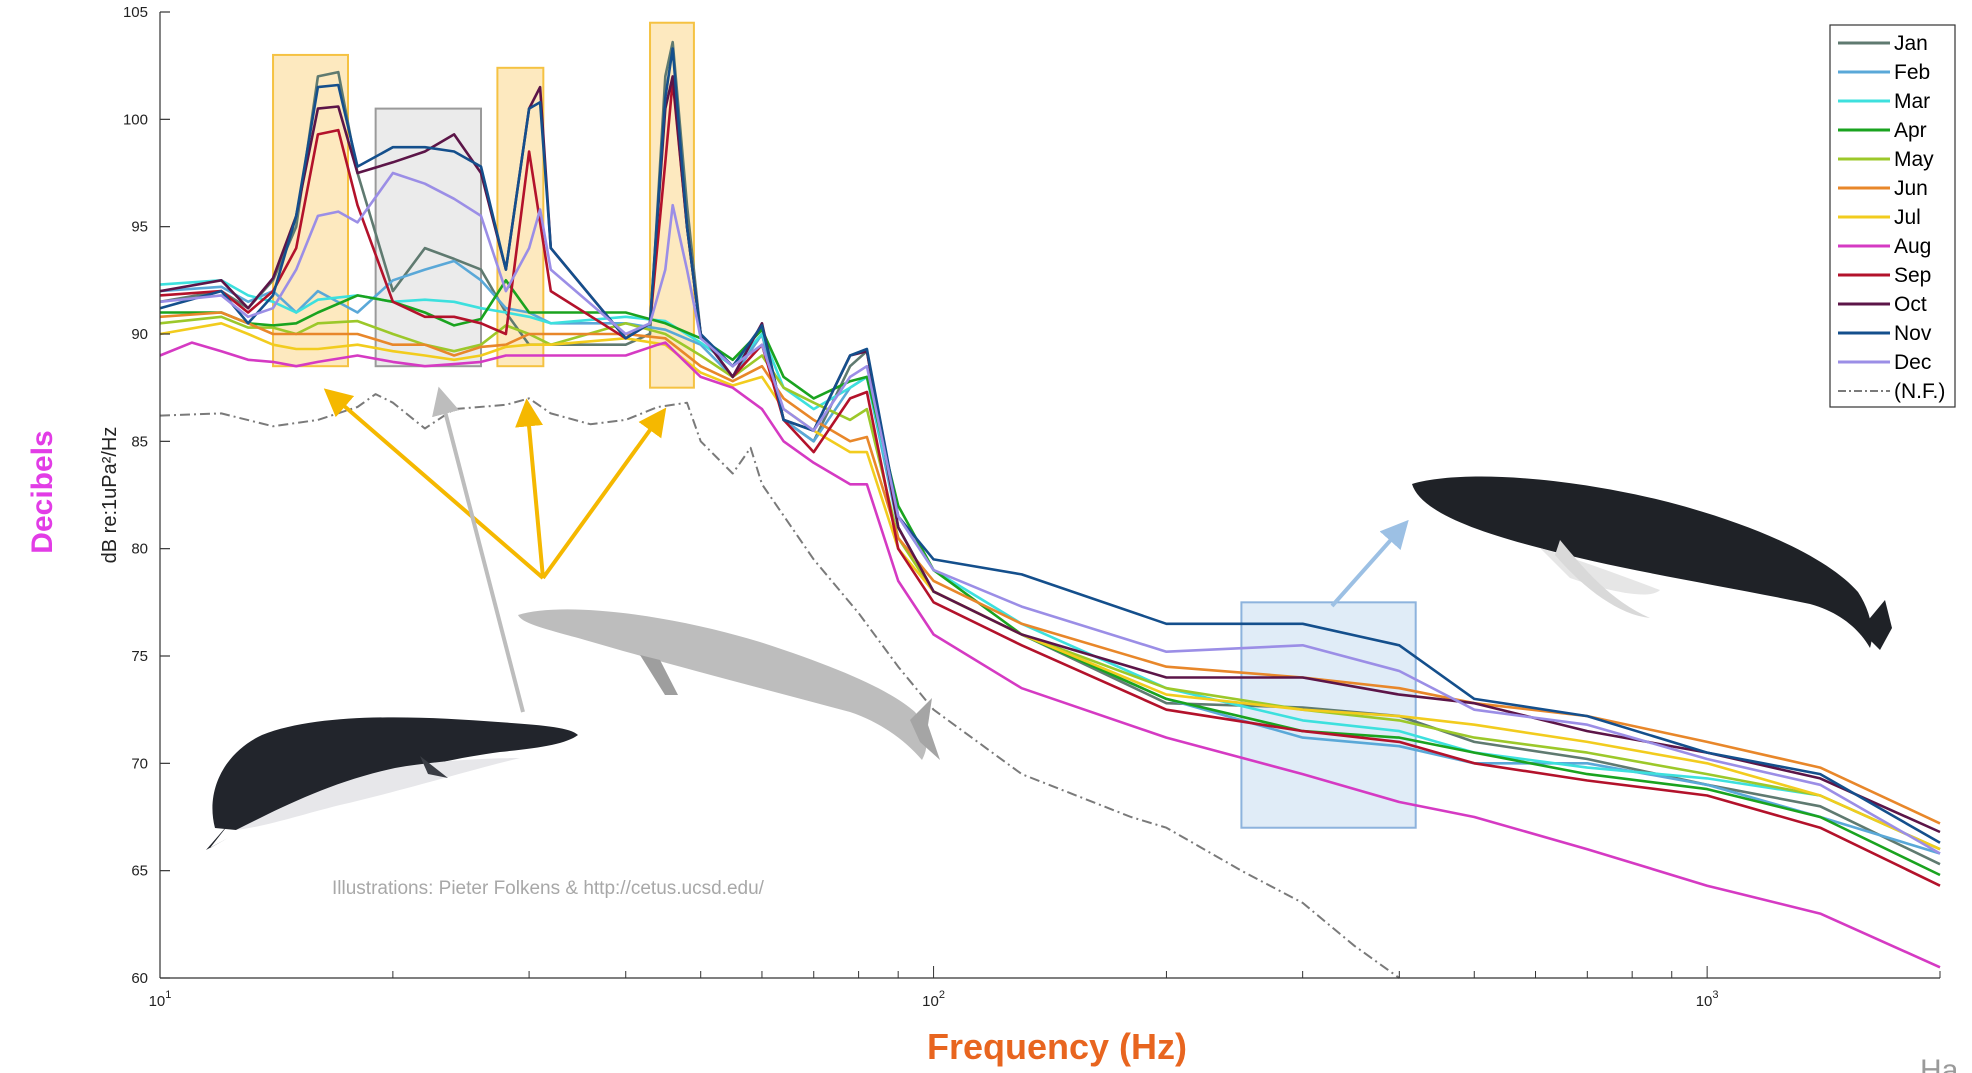  What do you see at coordinates (1057, 1046) in the screenshot?
I see `x-axis-title: Frequency (Hz)` at bounding box center [1057, 1046].